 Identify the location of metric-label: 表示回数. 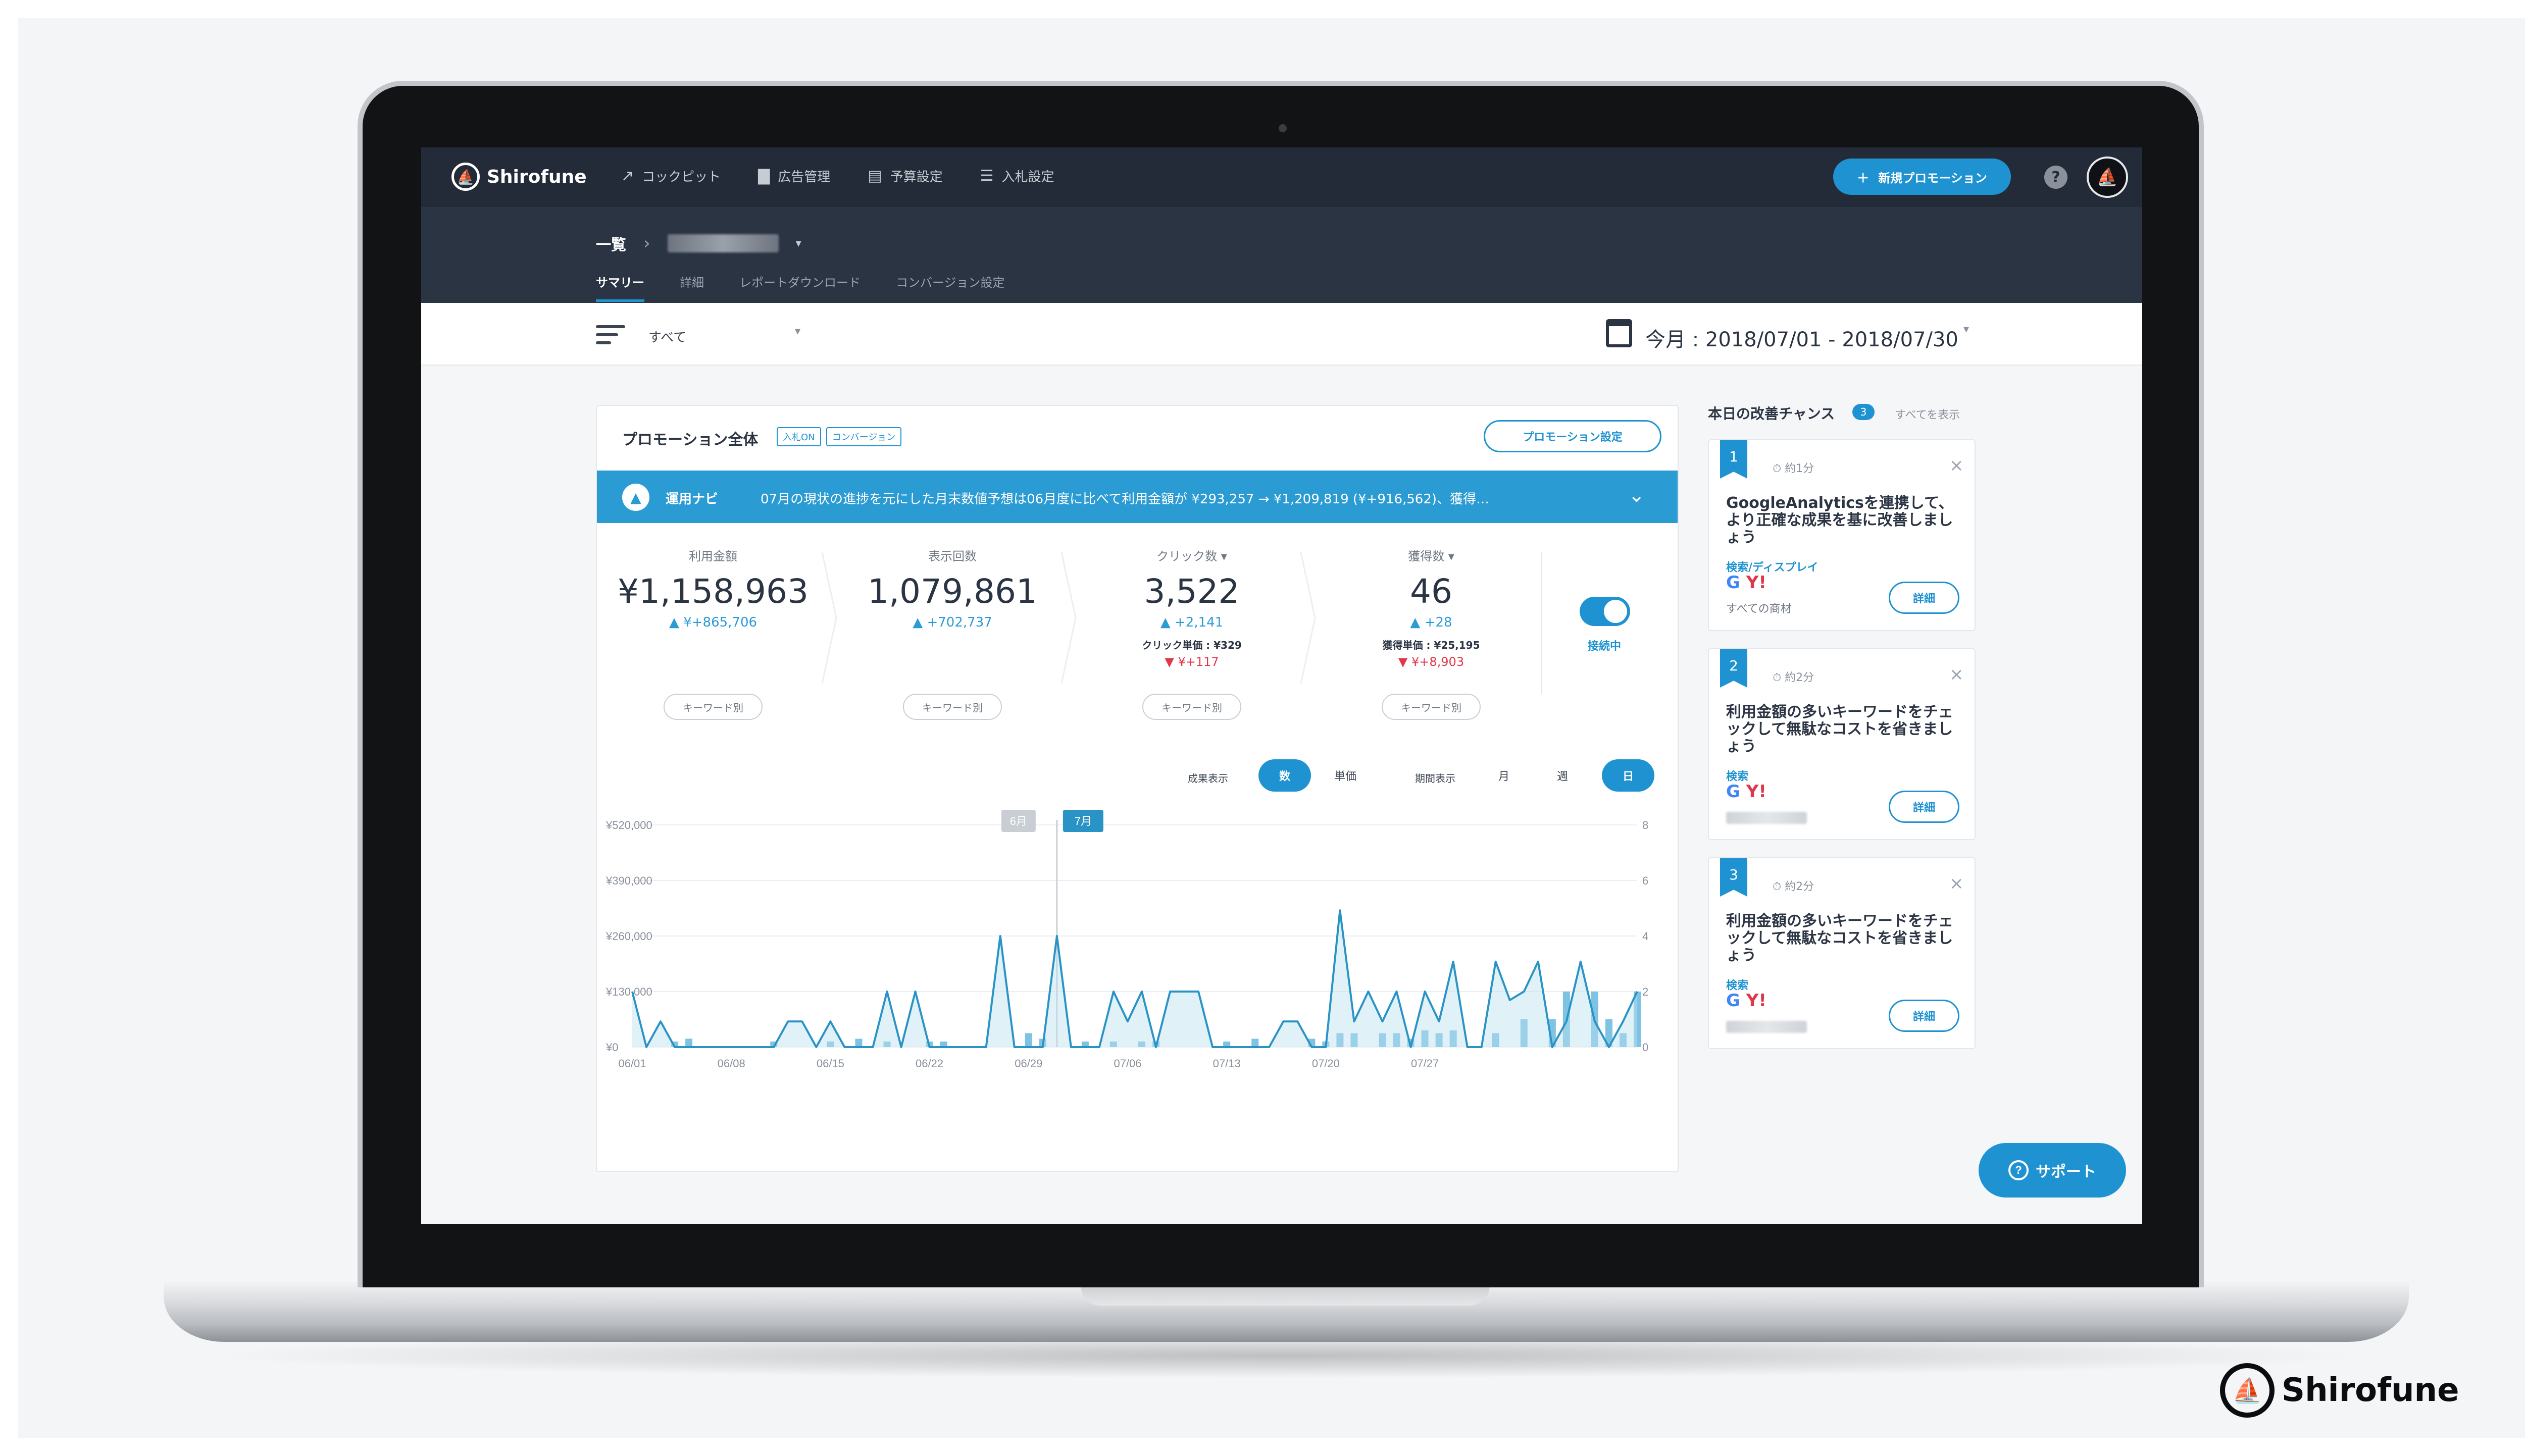
(952, 556).